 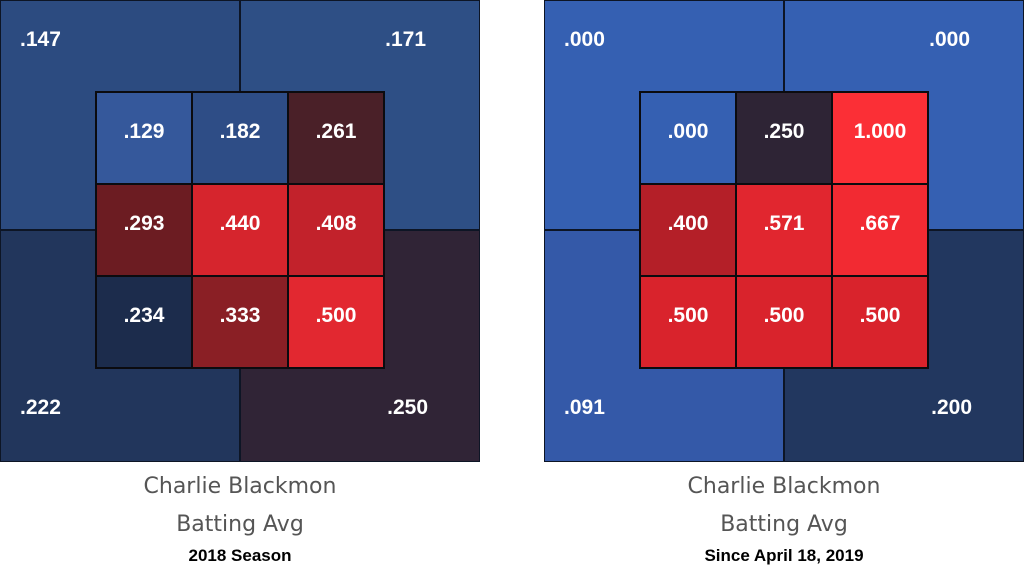 What do you see at coordinates (240, 223) in the screenshot?
I see `zone-cell-r2c2-value-left: .440` at bounding box center [240, 223].